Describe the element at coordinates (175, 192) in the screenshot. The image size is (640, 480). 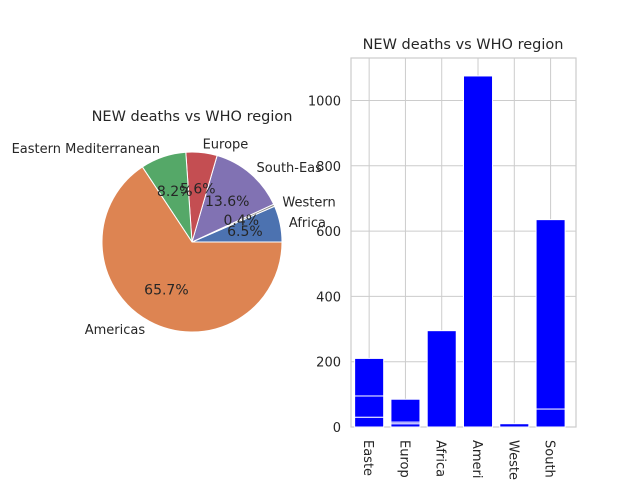
I see `pie-percent-label: 8.2%` at that location.